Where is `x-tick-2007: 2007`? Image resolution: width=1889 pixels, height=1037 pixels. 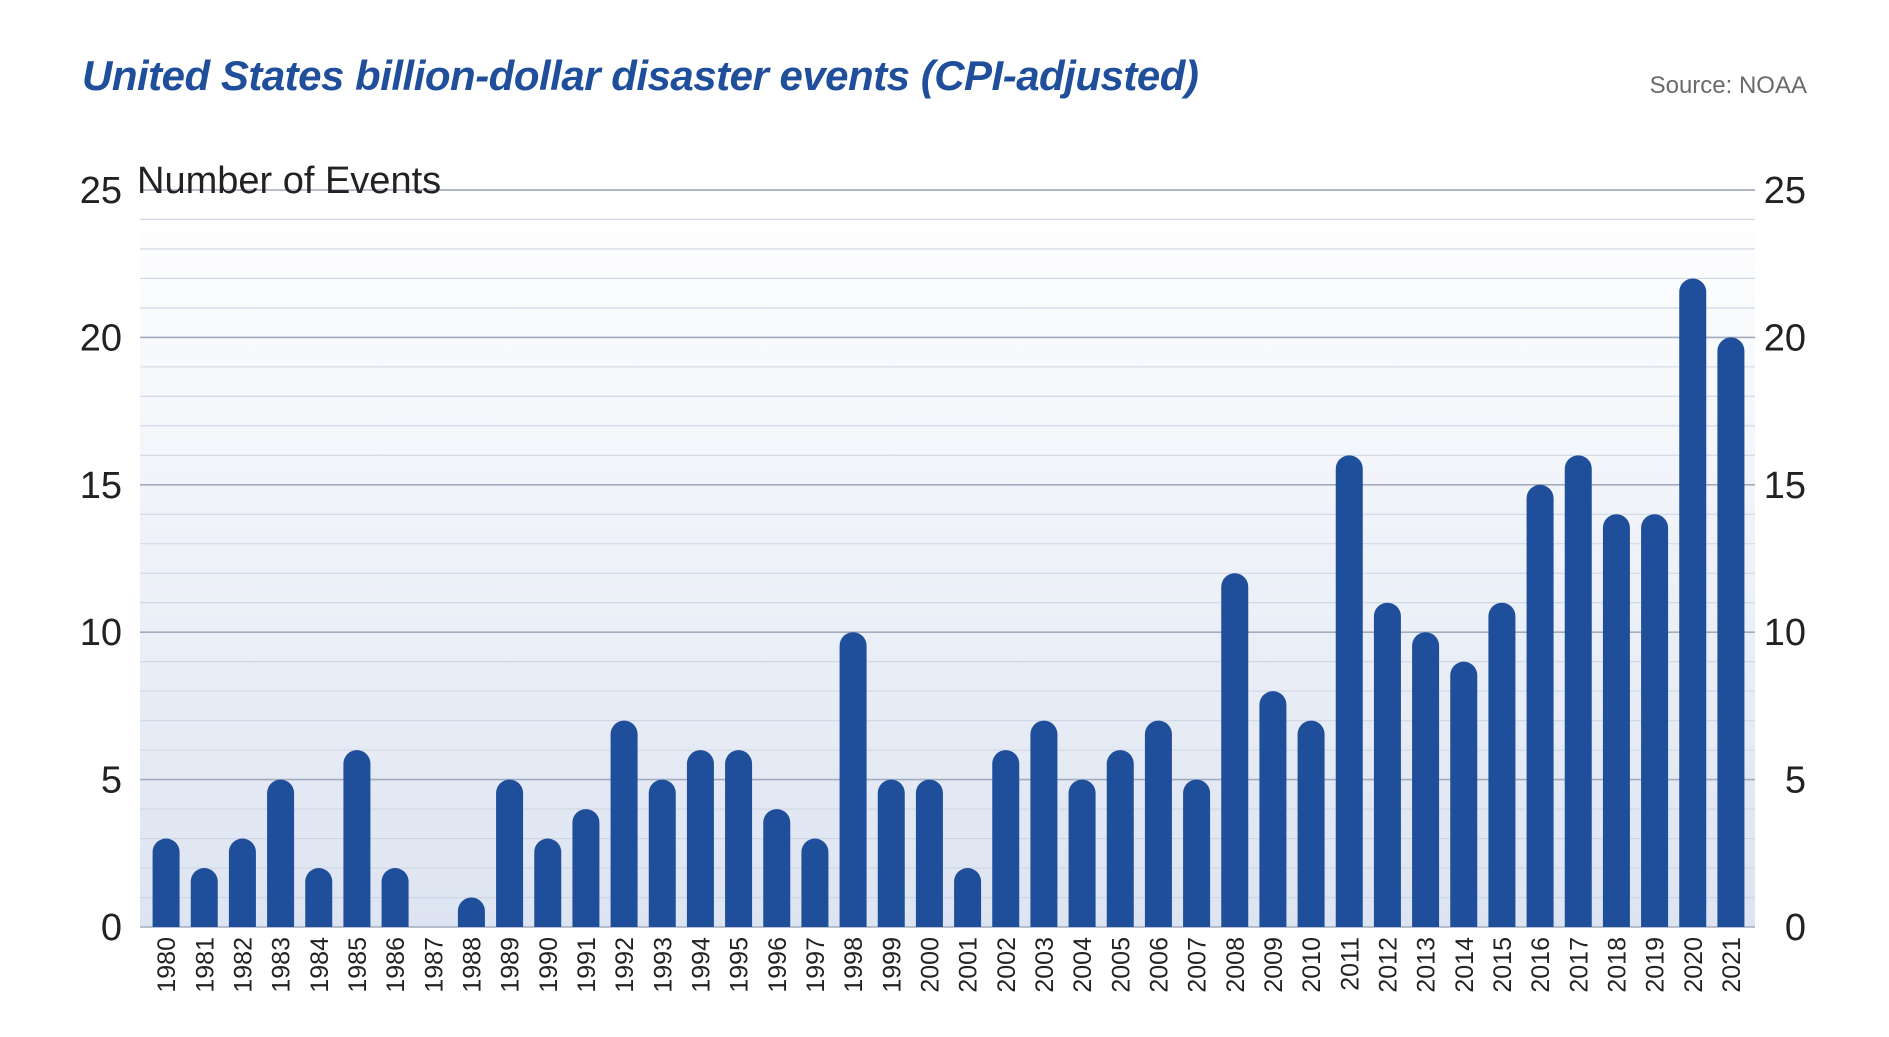
x-tick-2007: 2007 is located at coordinates (1198, 965).